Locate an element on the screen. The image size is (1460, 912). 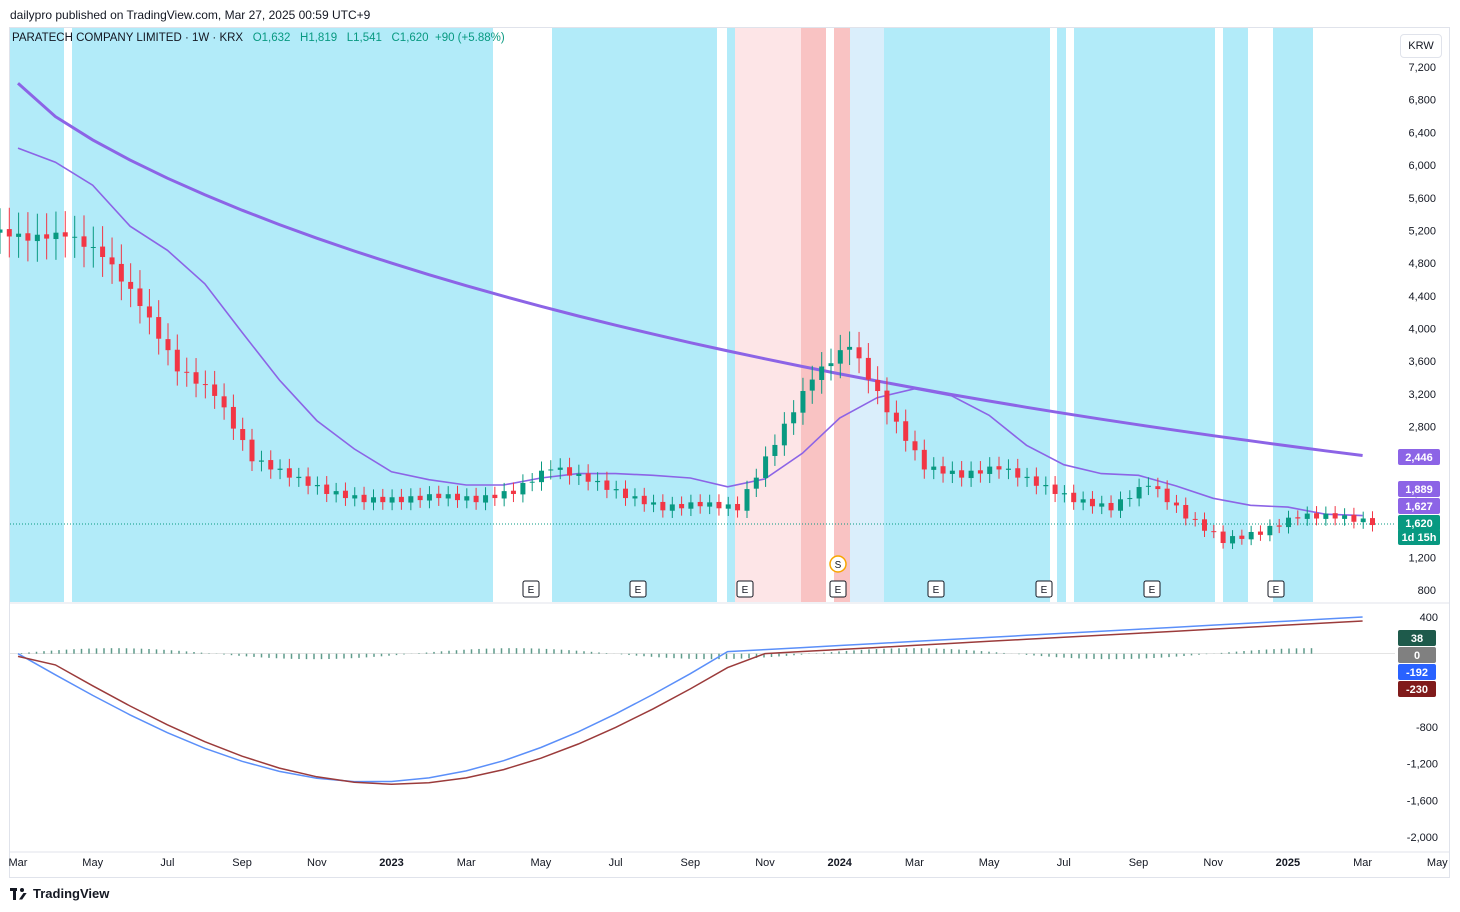
currency-button: KRW is located at coordinates (1421, 46).